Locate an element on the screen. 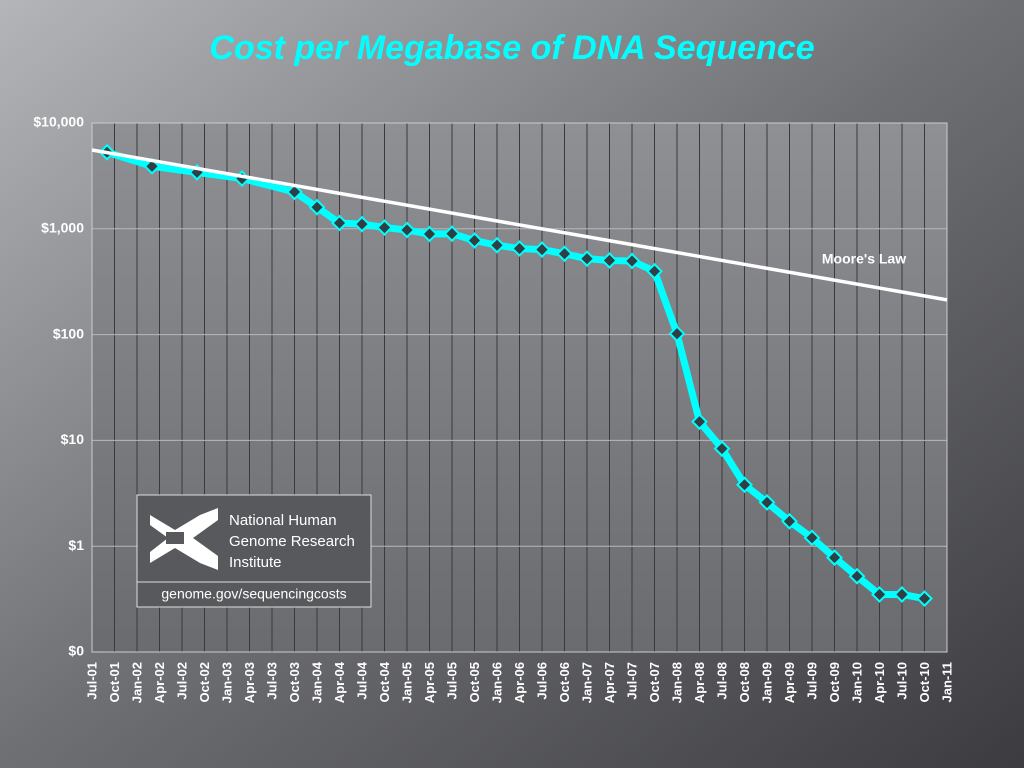  x-tick-label: Jul-08 is located at coordinates (721, 681).